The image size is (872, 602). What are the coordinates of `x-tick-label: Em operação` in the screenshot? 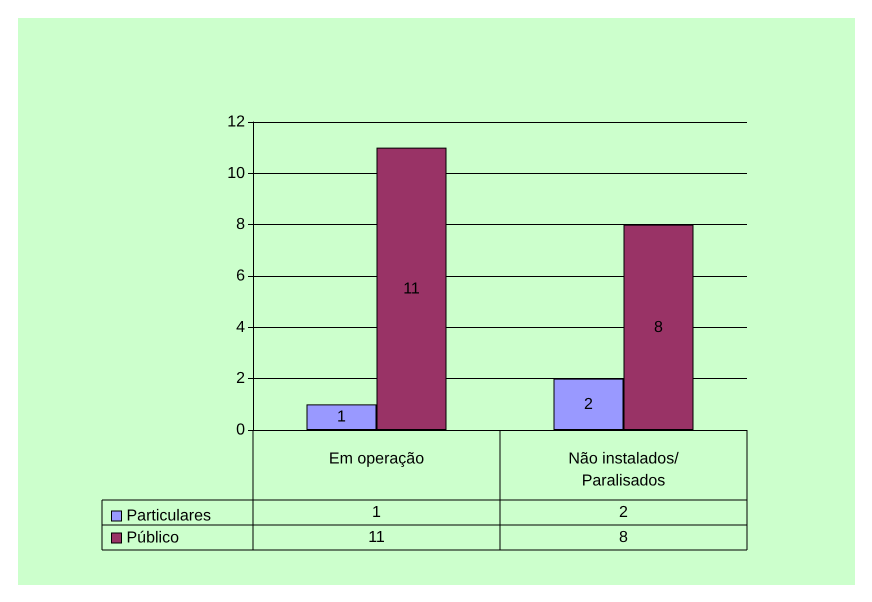 It's located at (376, 459).